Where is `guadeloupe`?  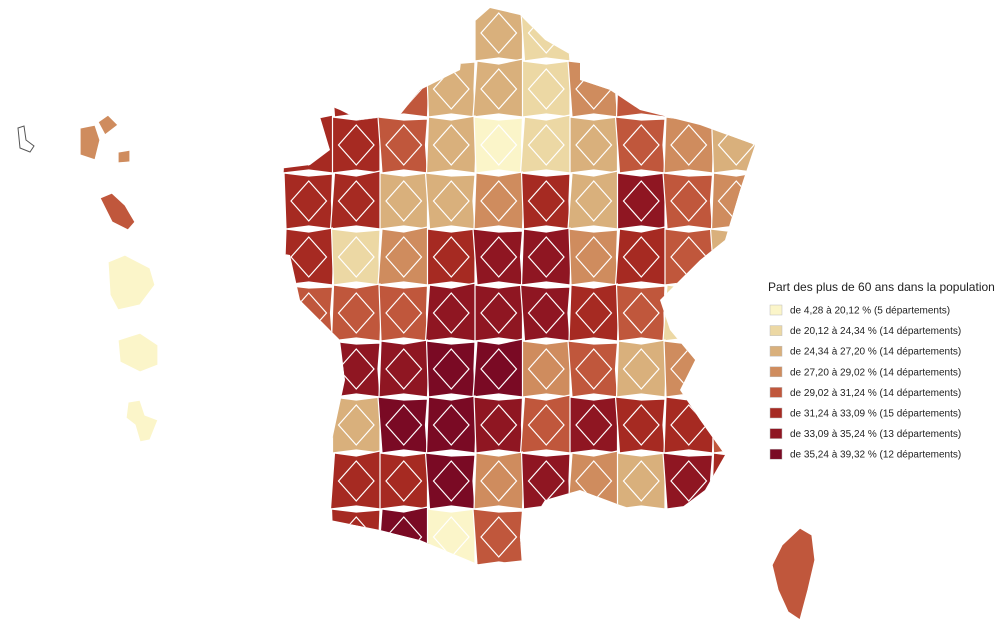 guadeloupe is located at coordinates (99, 137).